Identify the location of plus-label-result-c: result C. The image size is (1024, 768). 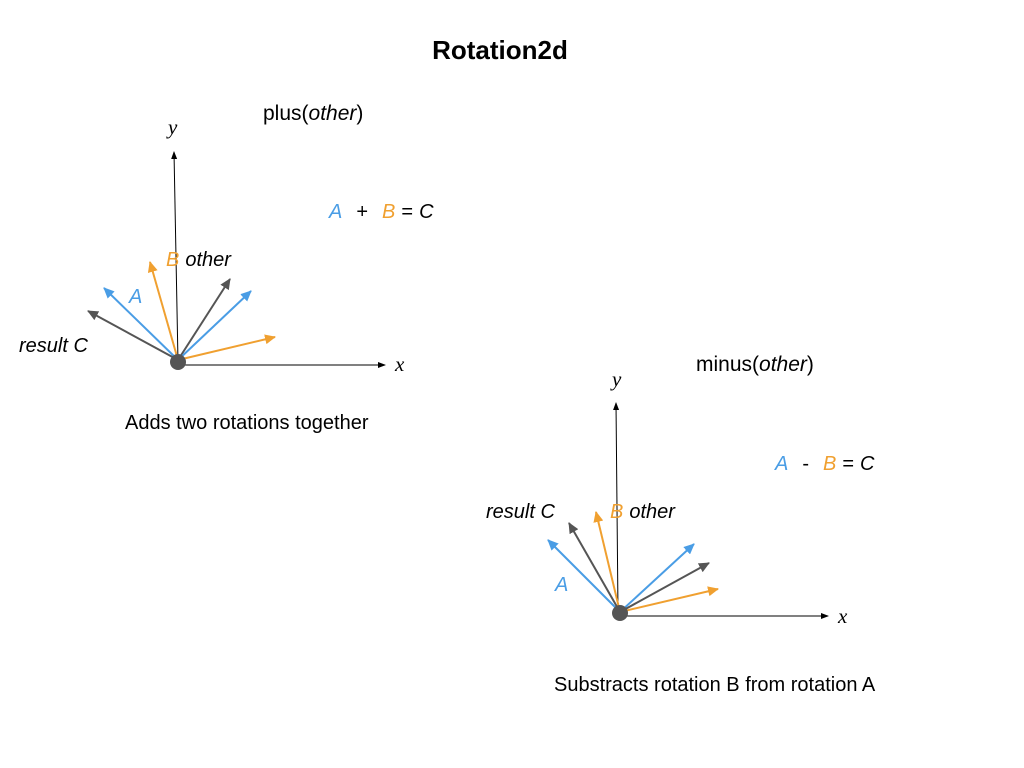
(53, 346).